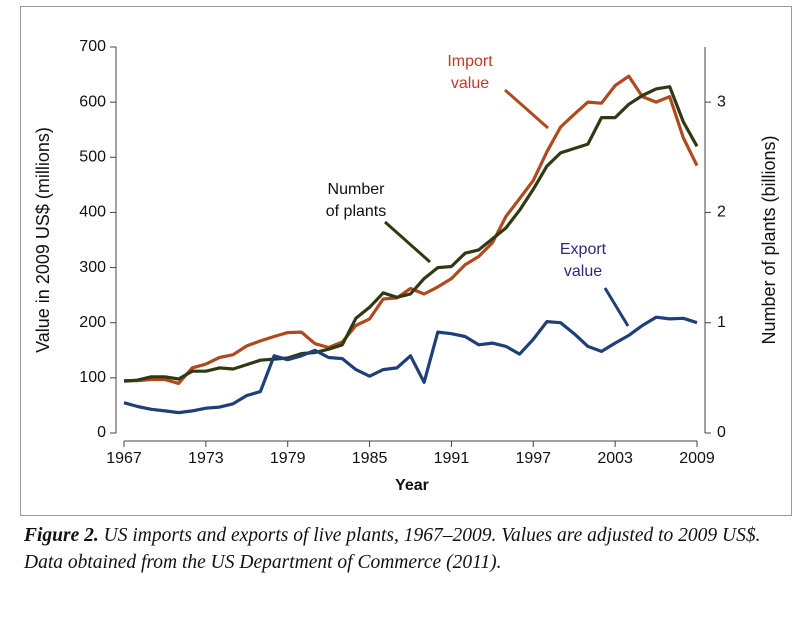  I want to click on y2-axis-label: Number of plants (billions), so click(769, 239).